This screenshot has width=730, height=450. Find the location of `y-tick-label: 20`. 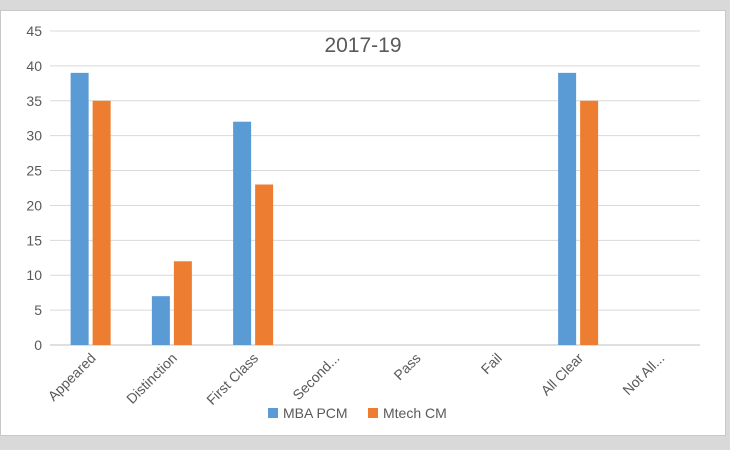

y-tick-label: 20 is located at coordinates (34, 205).